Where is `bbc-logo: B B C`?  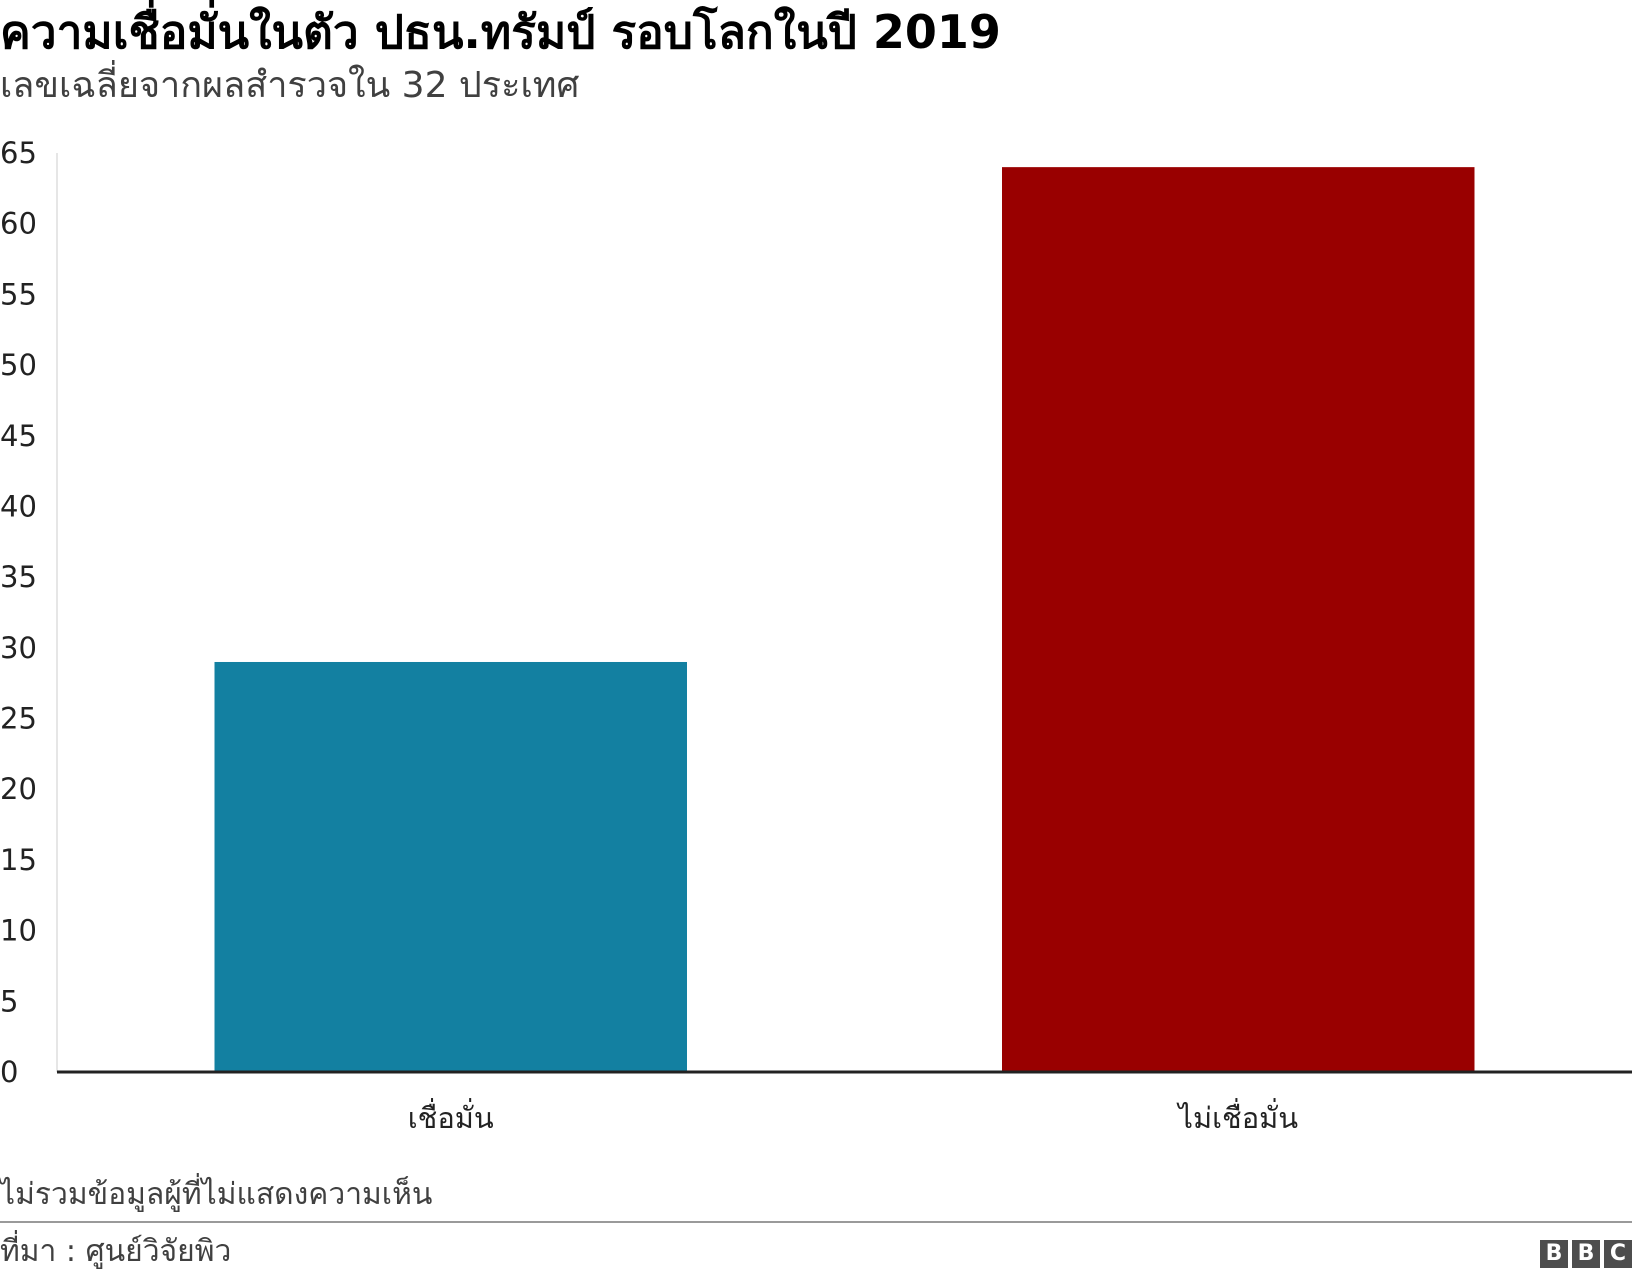 bbc-logo: B B C is located at coordinates (1586, 1254).